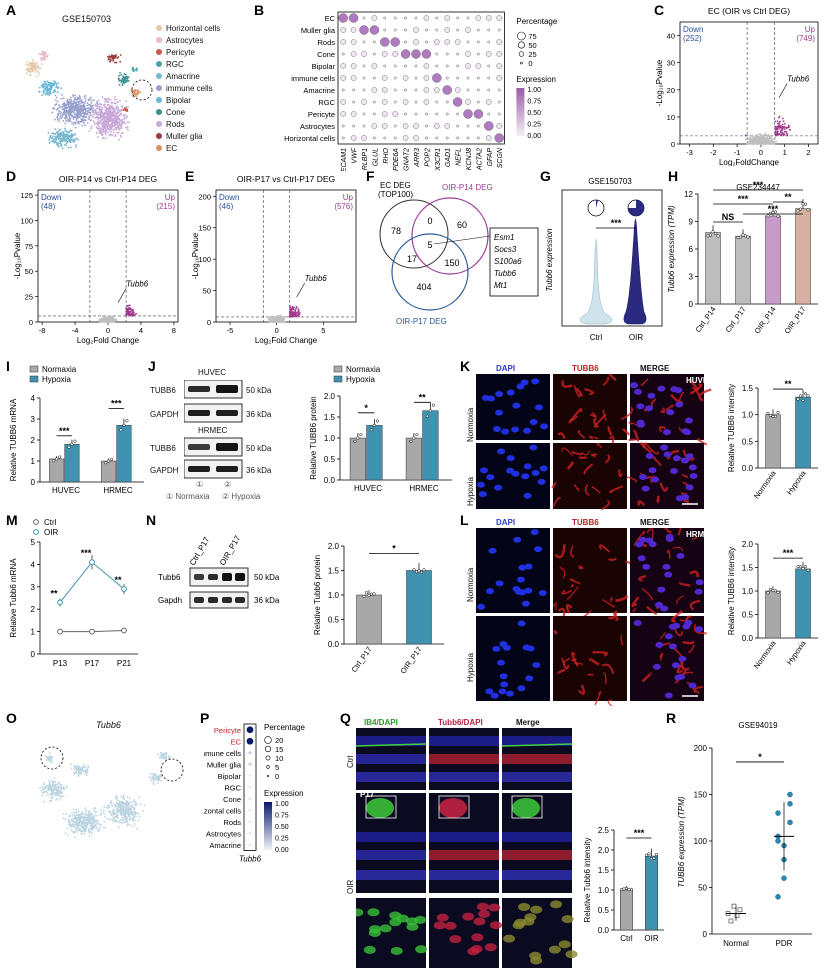 This screenshot has height=974, width=825. What do you see at coordinates (465, 366) in the screenshot?
I see `panel-letter-k: K` at bounding box center [465, 366].